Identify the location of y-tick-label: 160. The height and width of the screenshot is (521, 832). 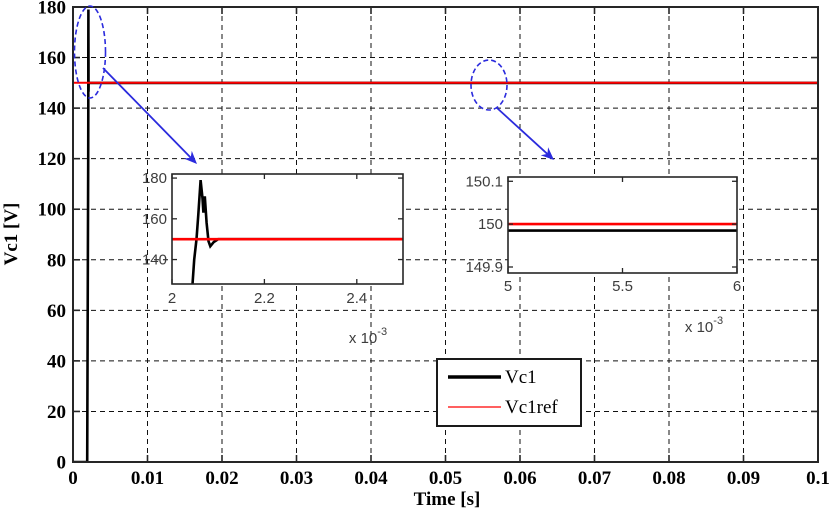
(52, 58).